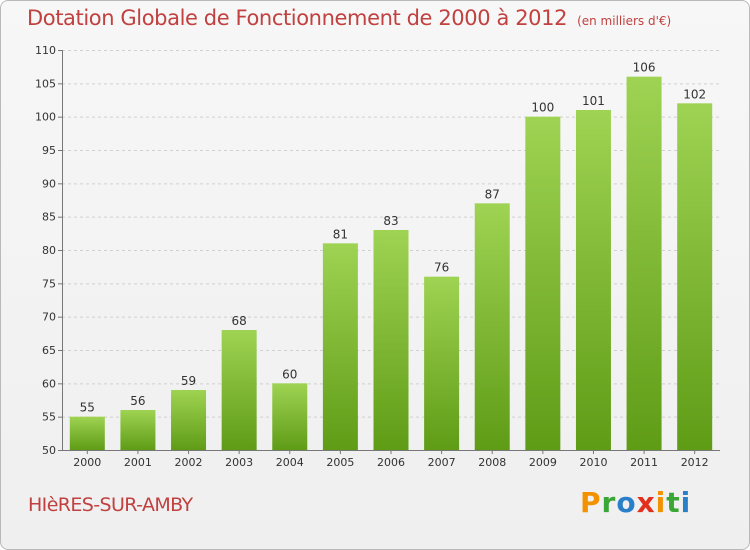  Describe the element at coordinates (609, 502) in the screenshot. I see `brand-letter: r` at that location.